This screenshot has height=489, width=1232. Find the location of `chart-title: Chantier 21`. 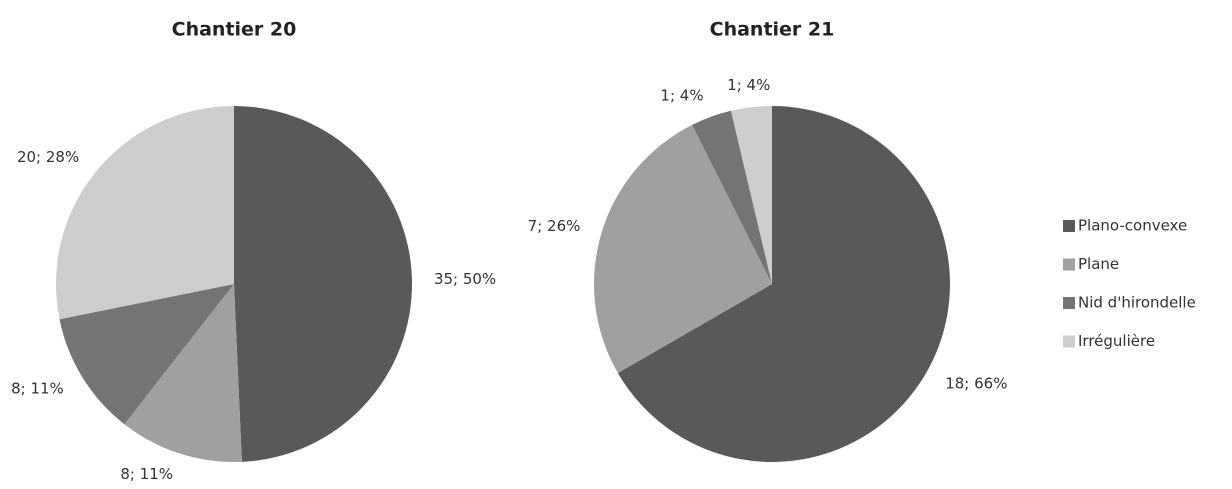

chart-title: Chantier 21 is located at coordinates (772, 30).